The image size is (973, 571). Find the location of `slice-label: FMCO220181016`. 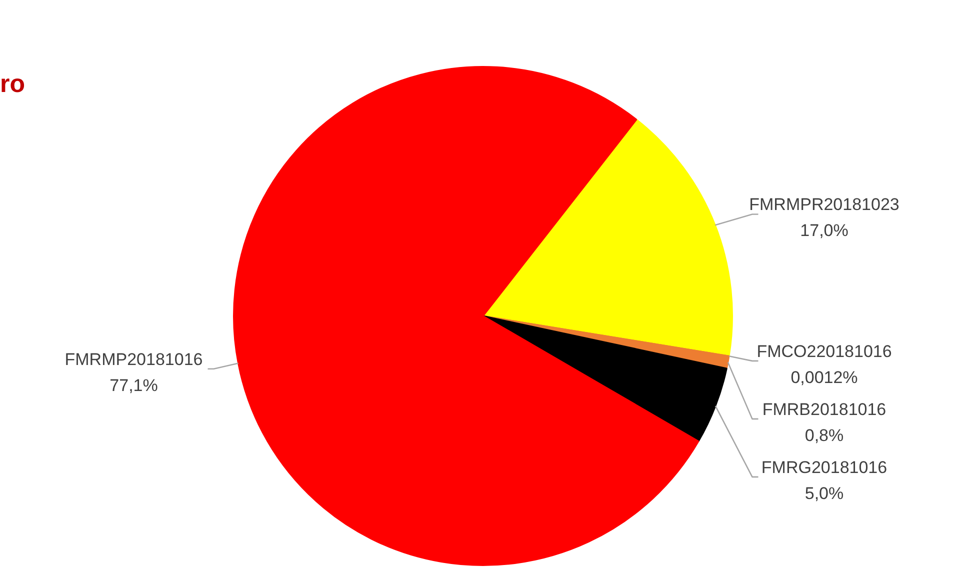

slice-label: FMCO220181016 is located at coordinates (824, 351).